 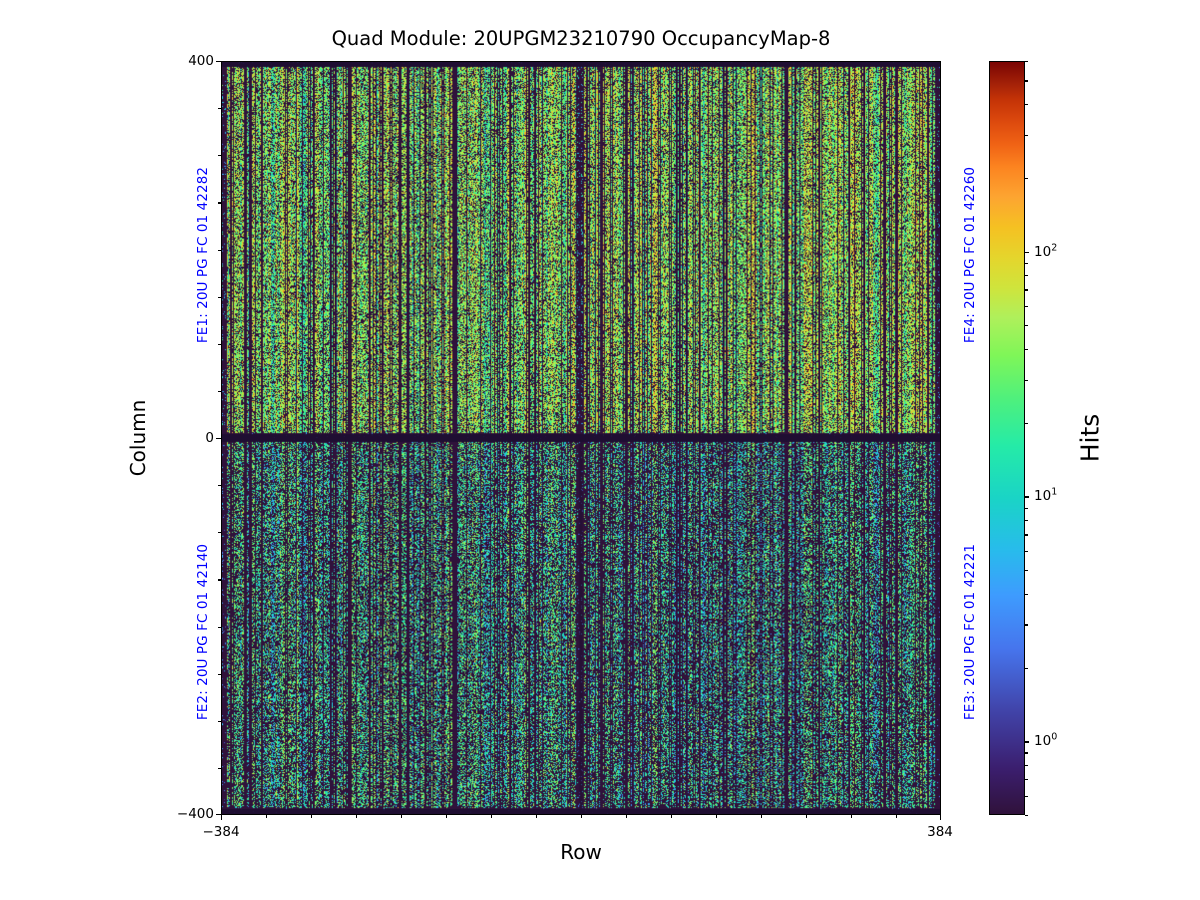 What do you see at coordinates (221, 832) in the screenshot?
I see `x-ticklabel: −384` at bounding box center [221, 832].